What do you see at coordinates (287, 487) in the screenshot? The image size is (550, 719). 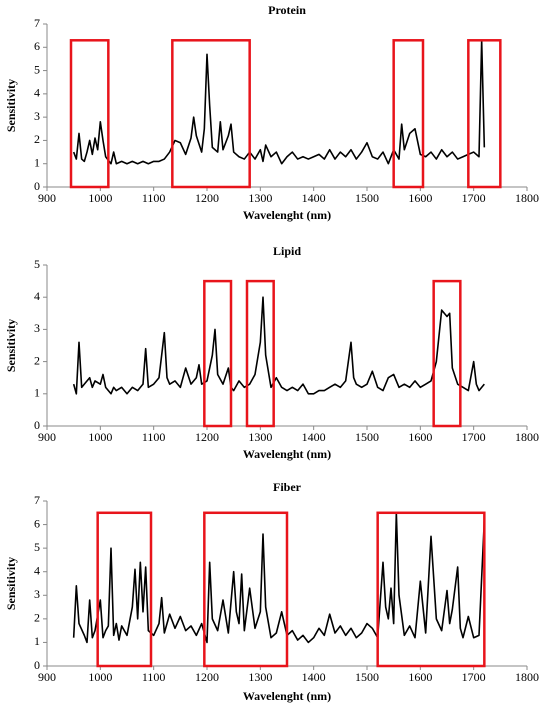 I see `chart-title: Fiber` at bounding box center [287, 487].